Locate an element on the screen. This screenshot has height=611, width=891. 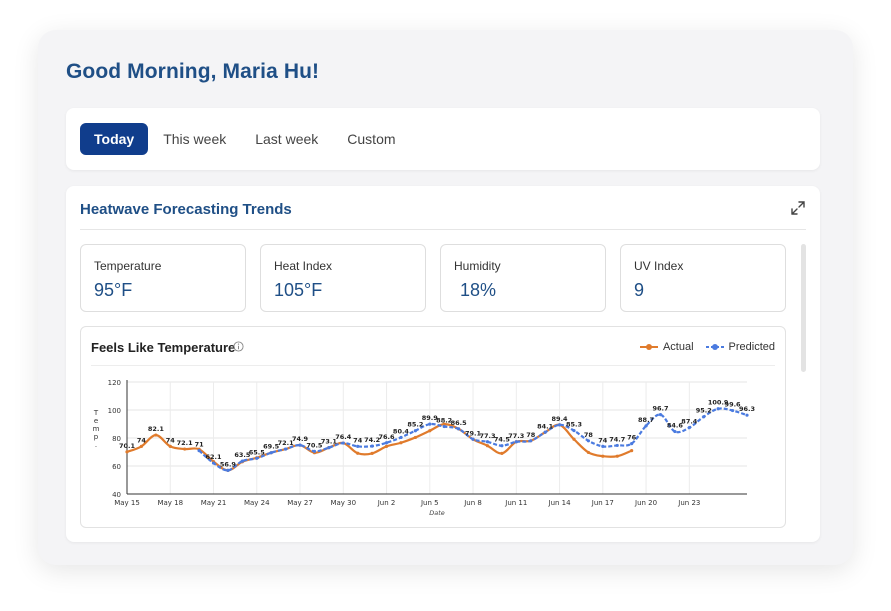
data-label: 56.9 is located at coordinates (228, 464).